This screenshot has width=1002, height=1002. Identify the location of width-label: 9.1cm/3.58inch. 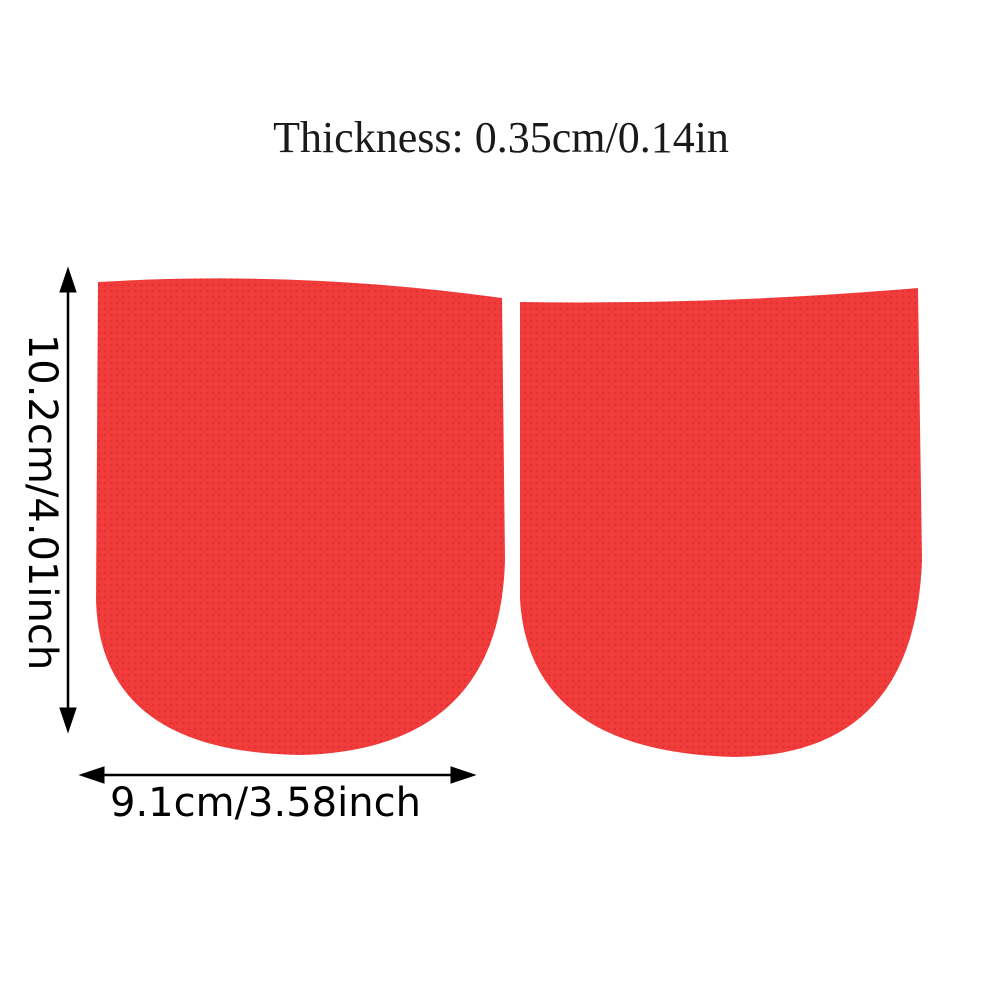
(265, 803).